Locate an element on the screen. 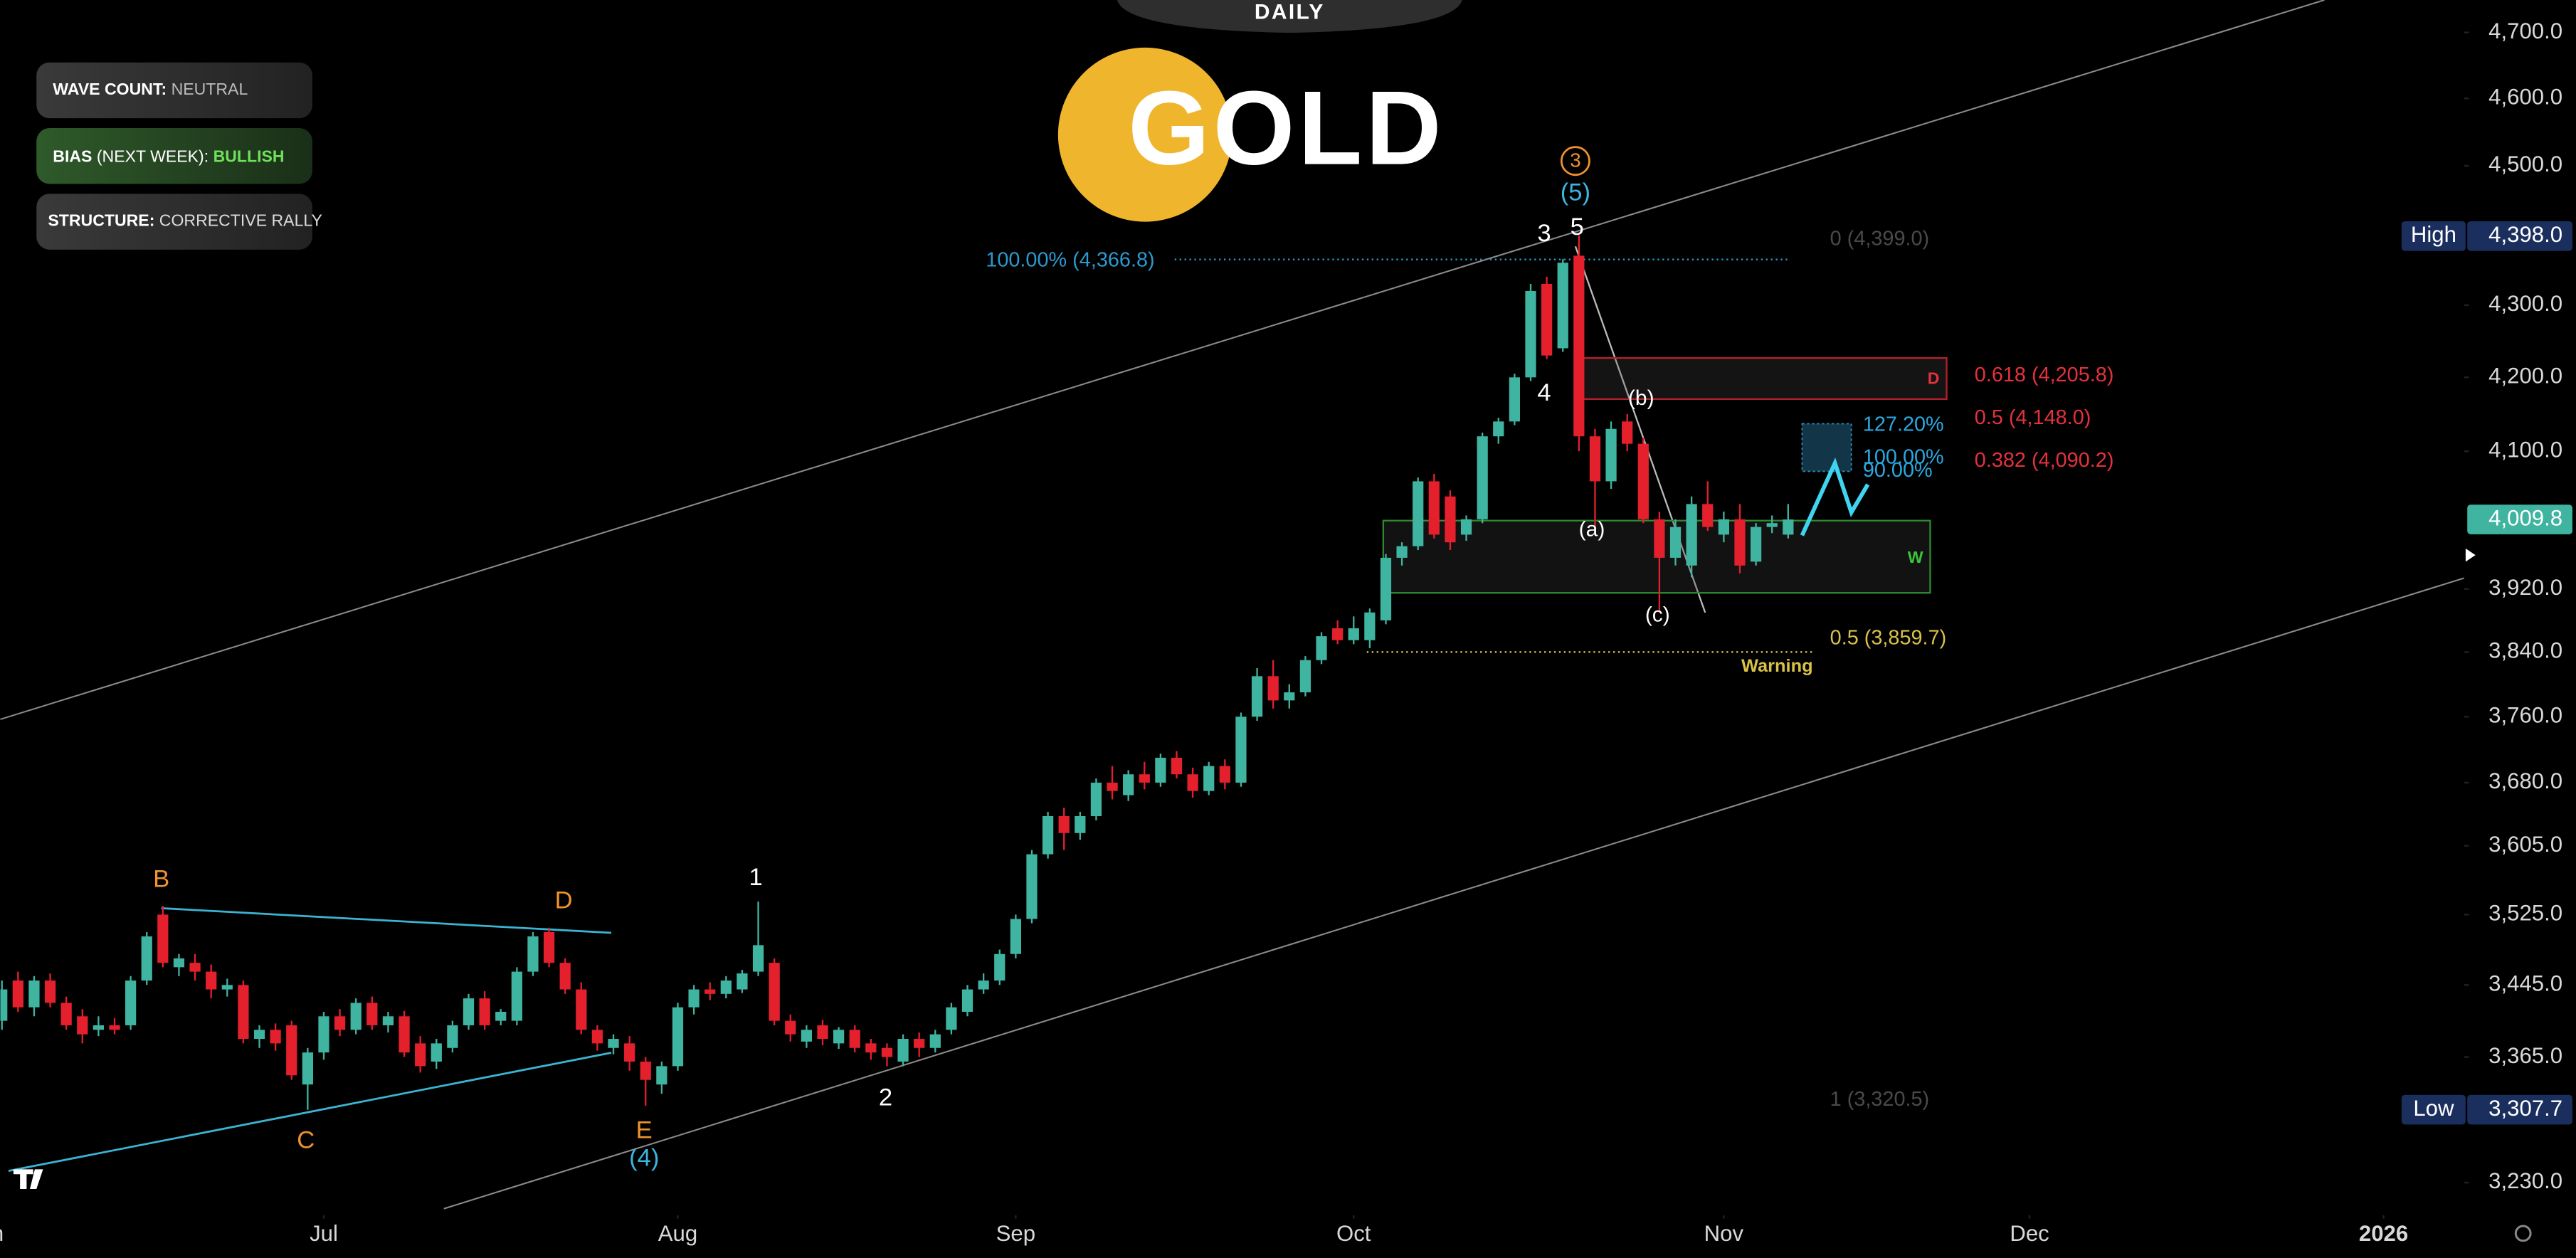  panel-text: WAVE COUNT: NEUTRAL is located at coordinates (151, 89).